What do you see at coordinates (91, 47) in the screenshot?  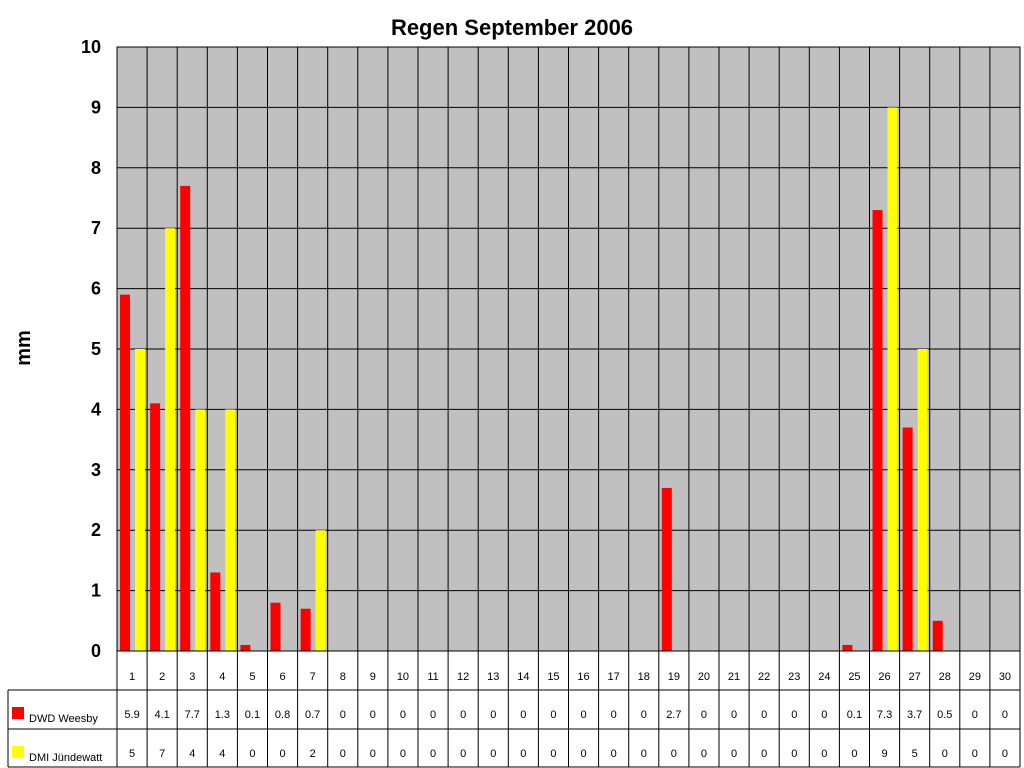 I see `y-tick-label: 10` at bounding box center [91, 47].